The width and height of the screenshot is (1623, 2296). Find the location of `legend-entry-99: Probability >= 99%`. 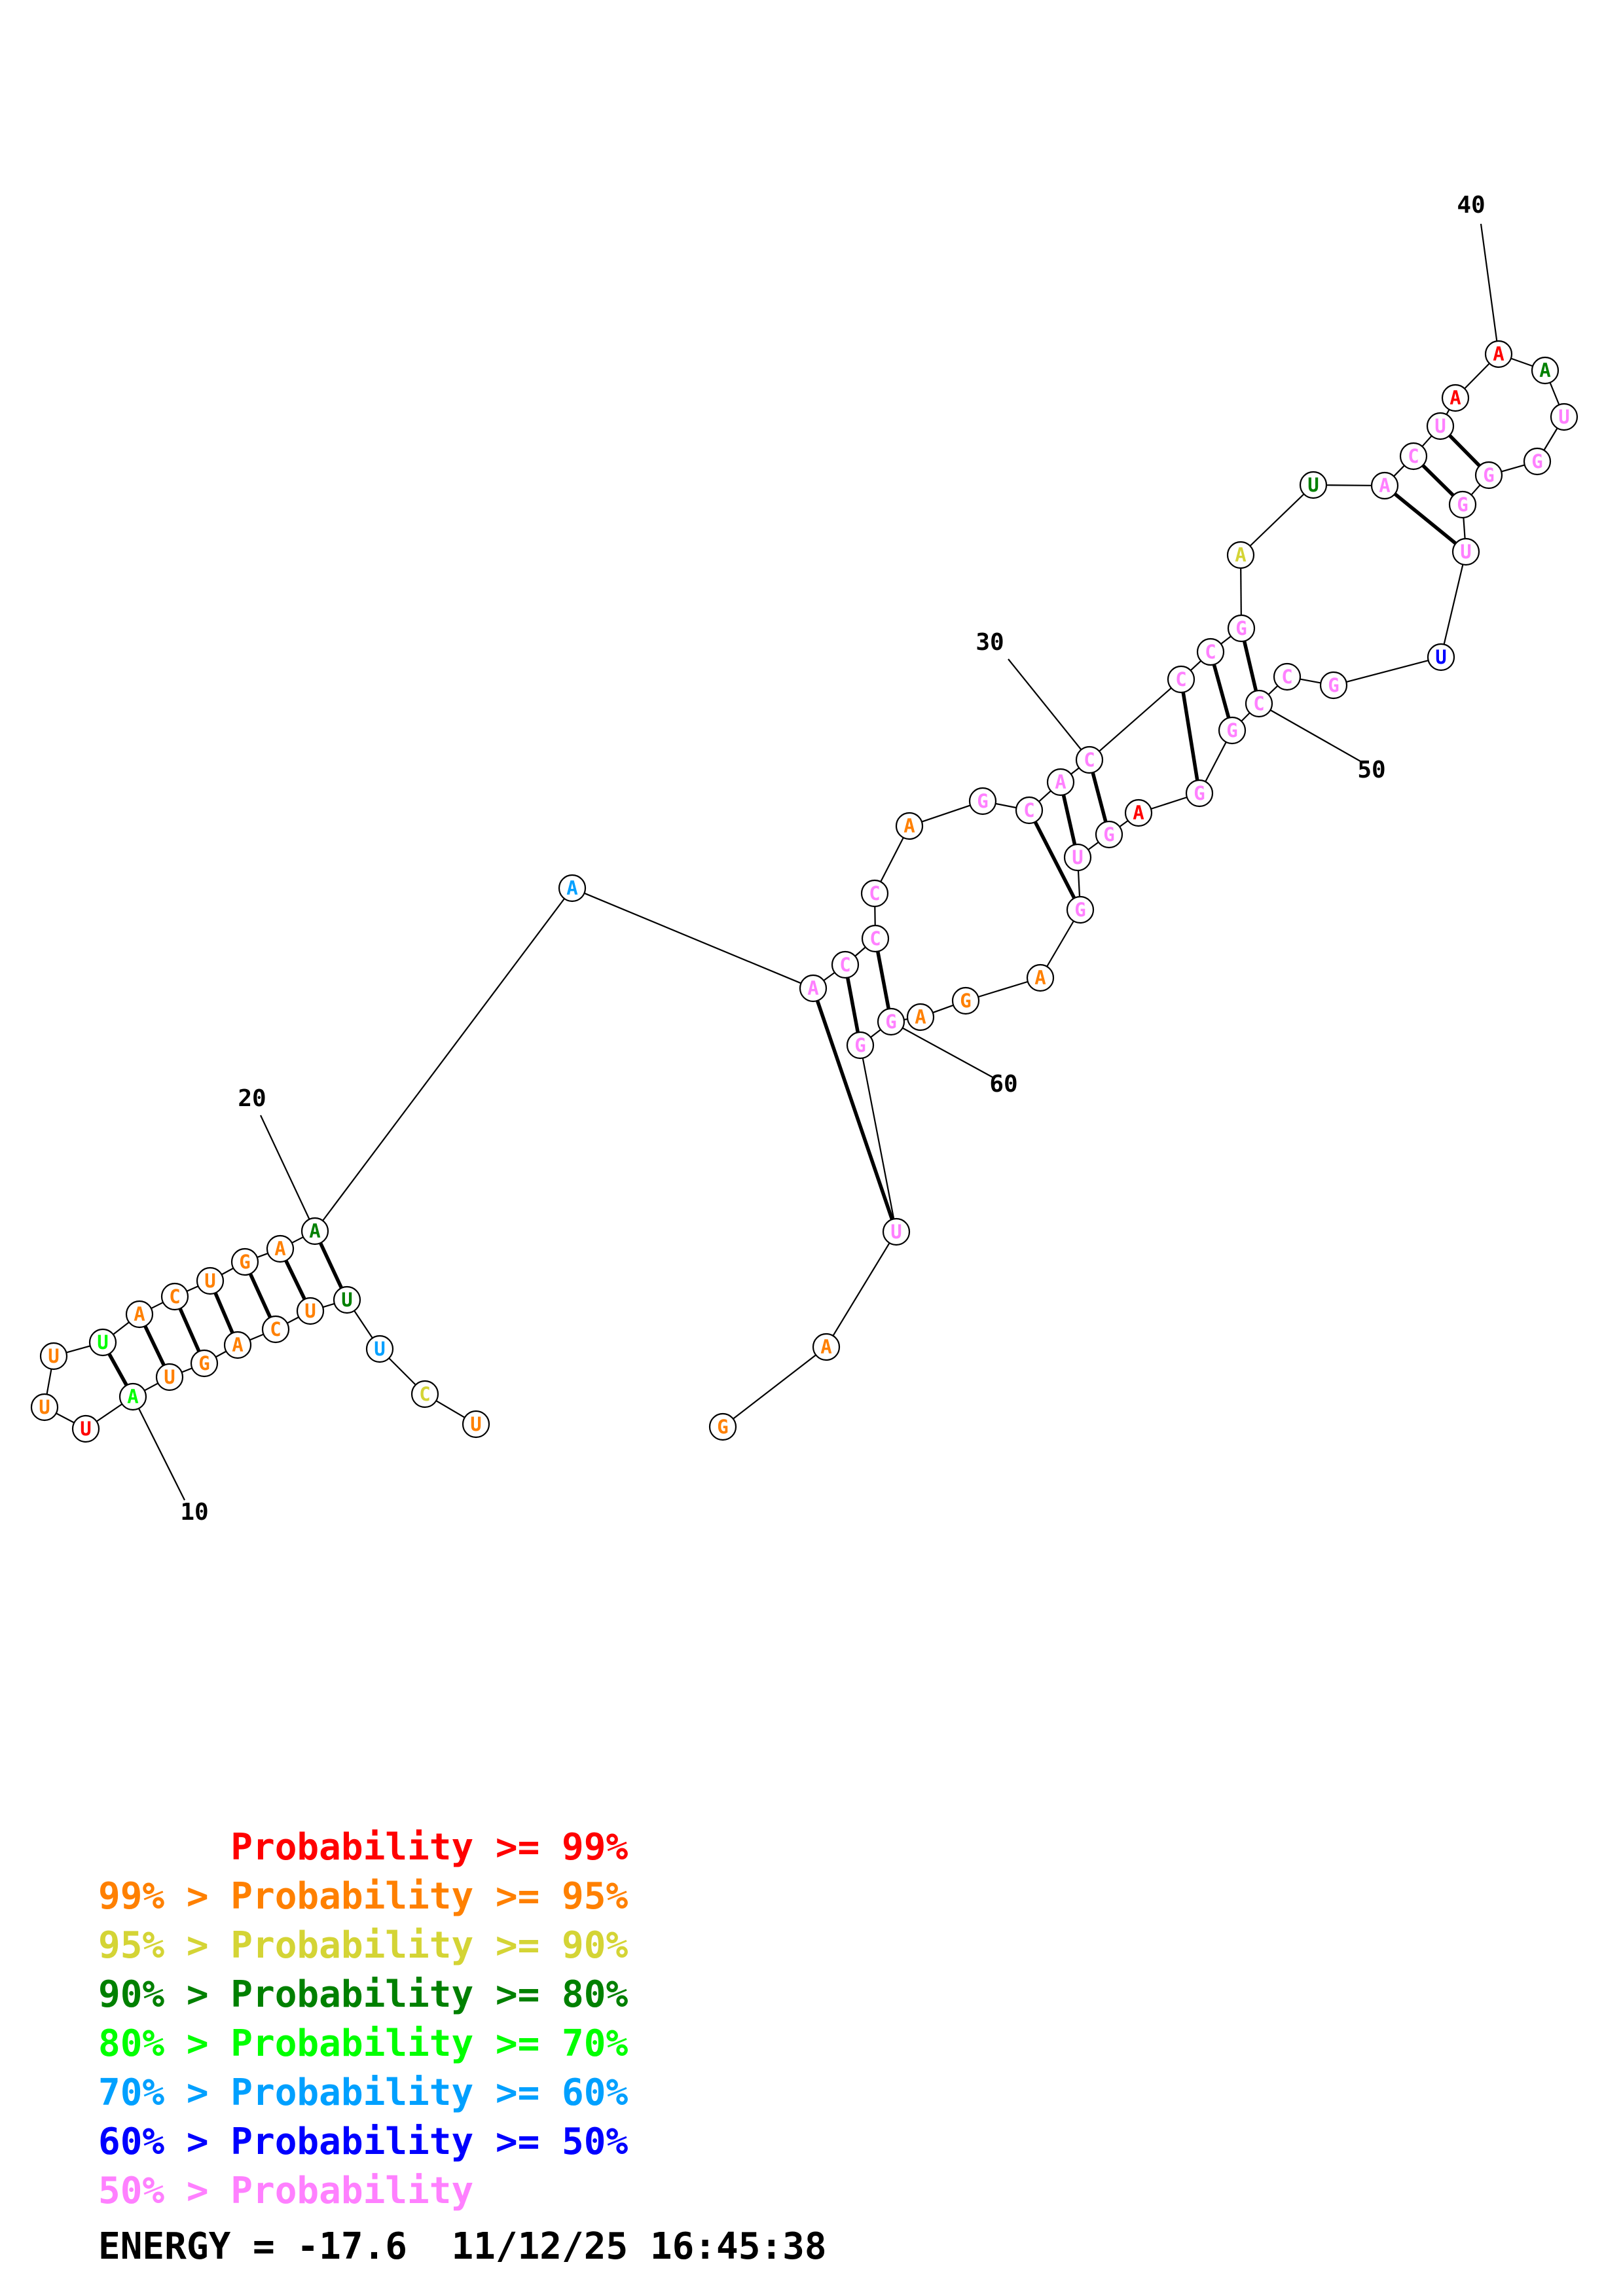

legend-entry-99: Probability >= 99% is located at coordinates (363, 1847).